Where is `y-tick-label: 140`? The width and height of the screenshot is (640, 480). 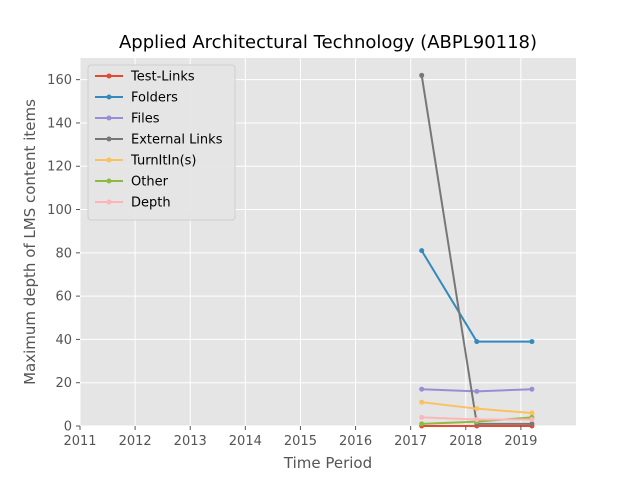
y-tick-label: 140 is located at coordinates (59, 123).